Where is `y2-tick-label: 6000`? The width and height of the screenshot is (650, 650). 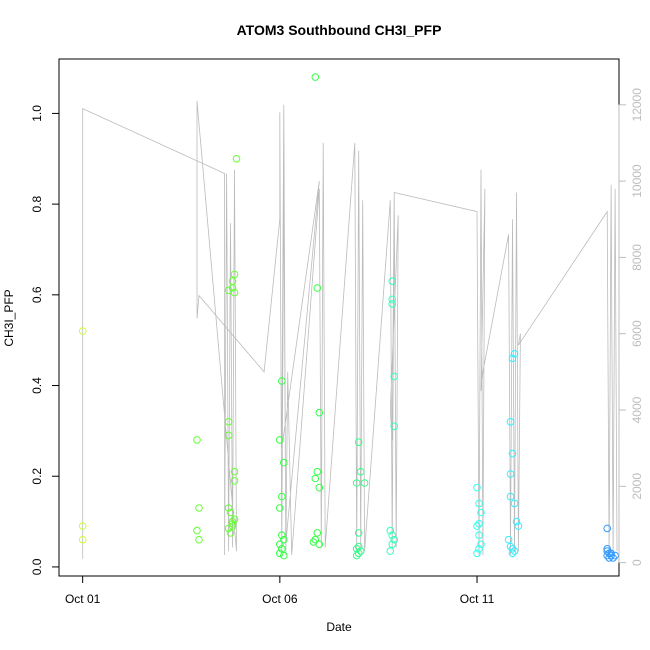 y2-tick-label: 6000 is located at coordinates (637, 333).